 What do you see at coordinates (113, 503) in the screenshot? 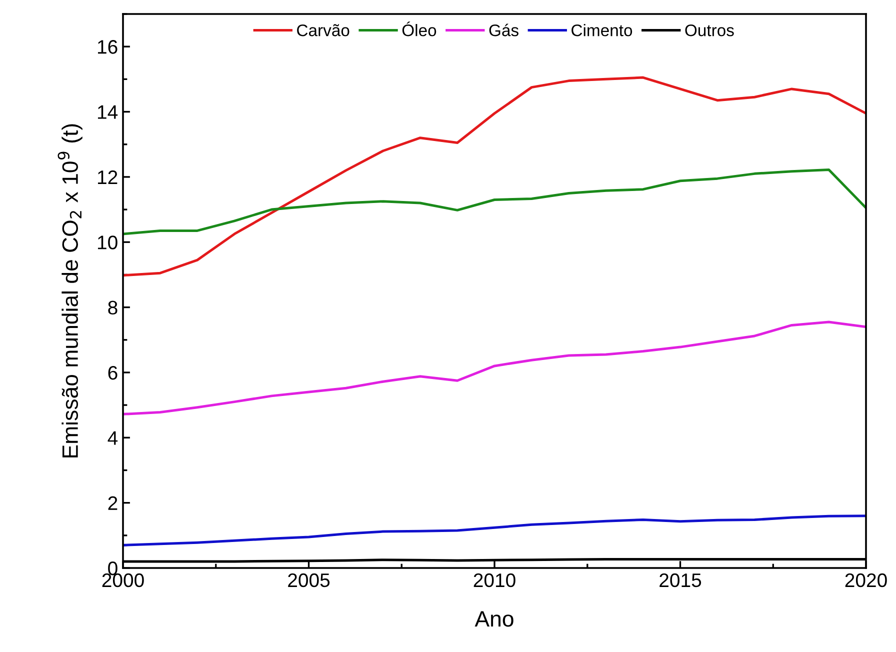
I see `y-tick-label: 2` at bounding box center [113, 503].